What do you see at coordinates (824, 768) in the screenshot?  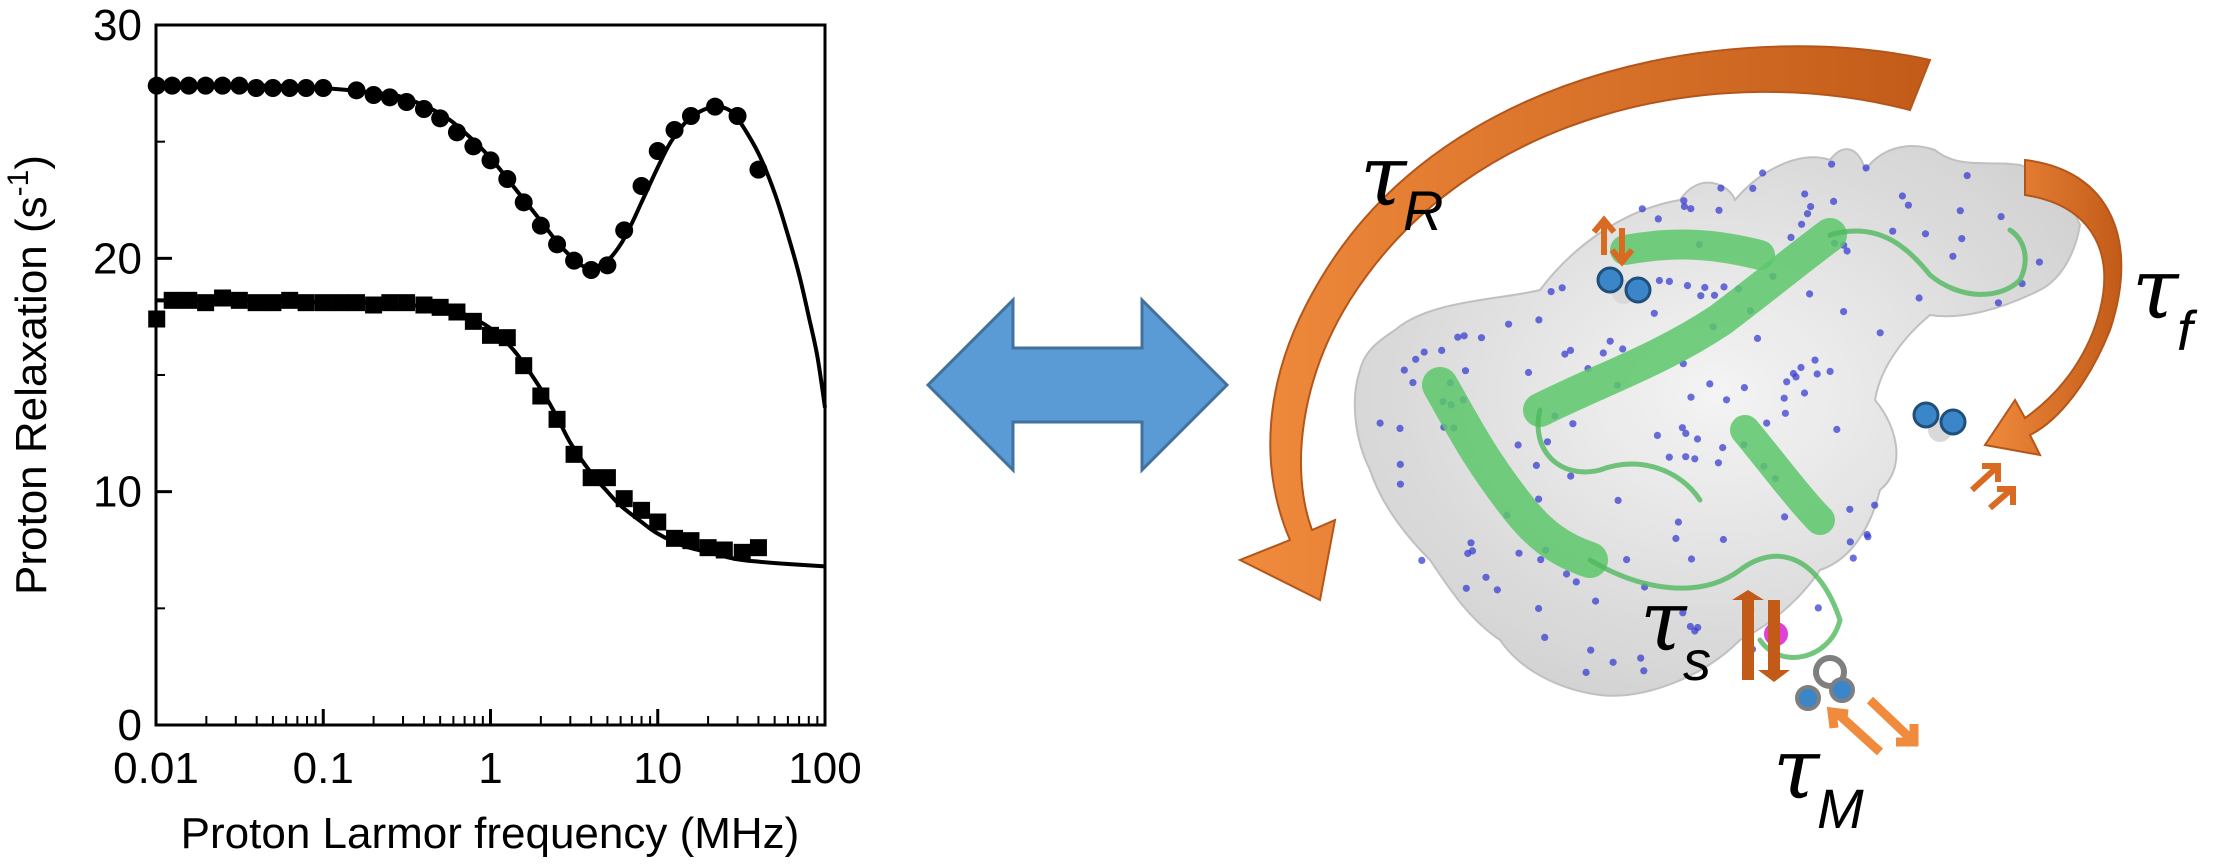 I see `x-tick-label: 100` at bounding box center [824, 768].